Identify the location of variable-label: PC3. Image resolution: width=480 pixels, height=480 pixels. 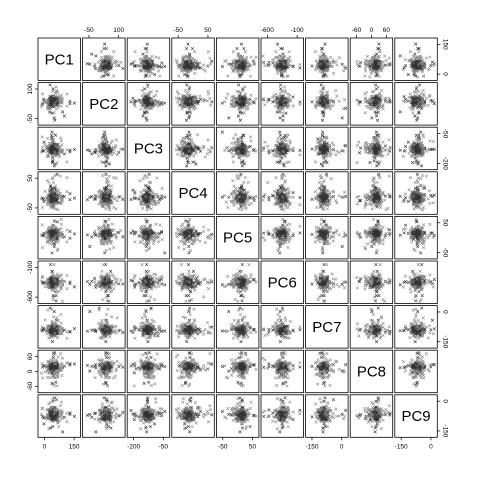
(148, 148).